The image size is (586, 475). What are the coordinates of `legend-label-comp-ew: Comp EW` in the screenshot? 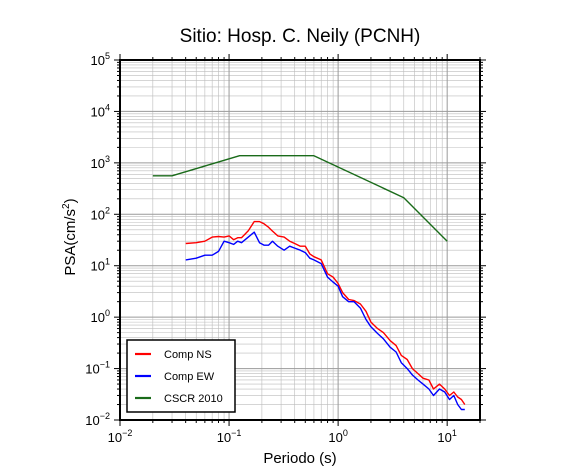 It's located at (189, 377).